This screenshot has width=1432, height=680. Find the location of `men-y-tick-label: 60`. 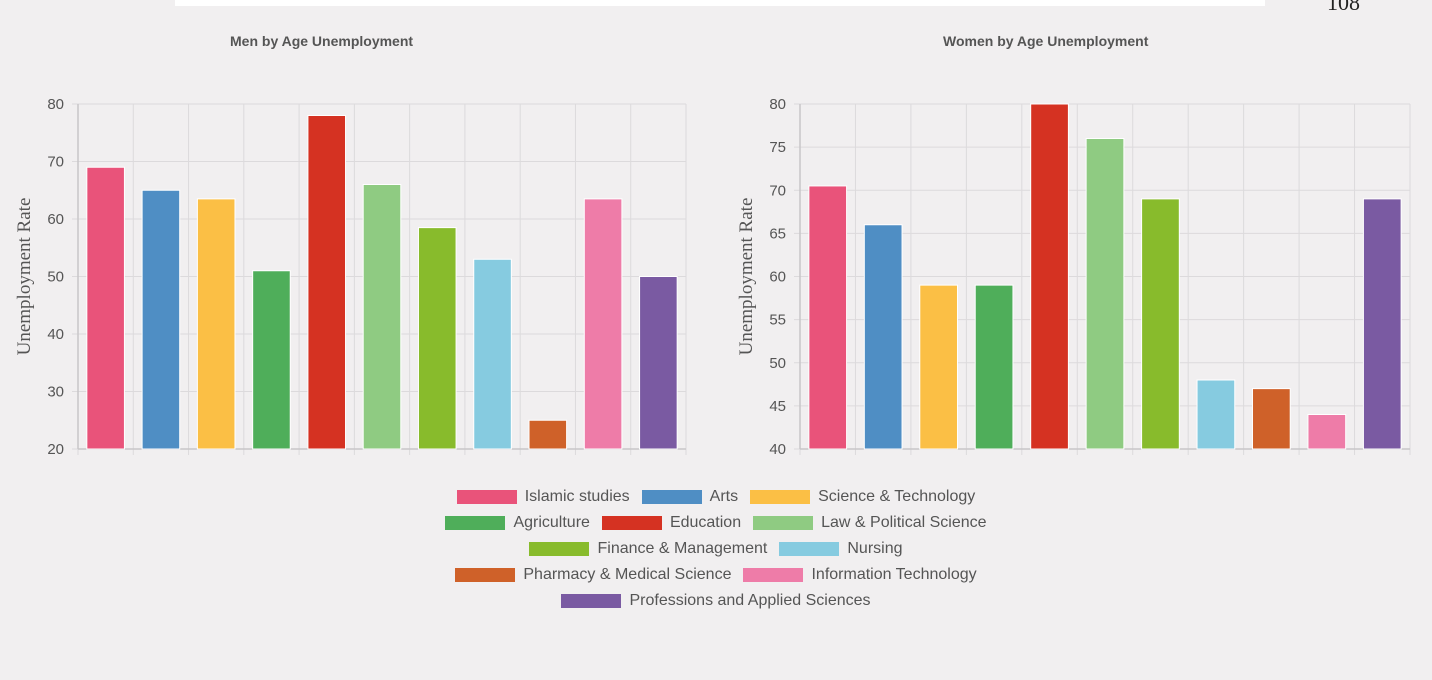

men-y-tick-label: 60 is located at coordinates (55, 219).